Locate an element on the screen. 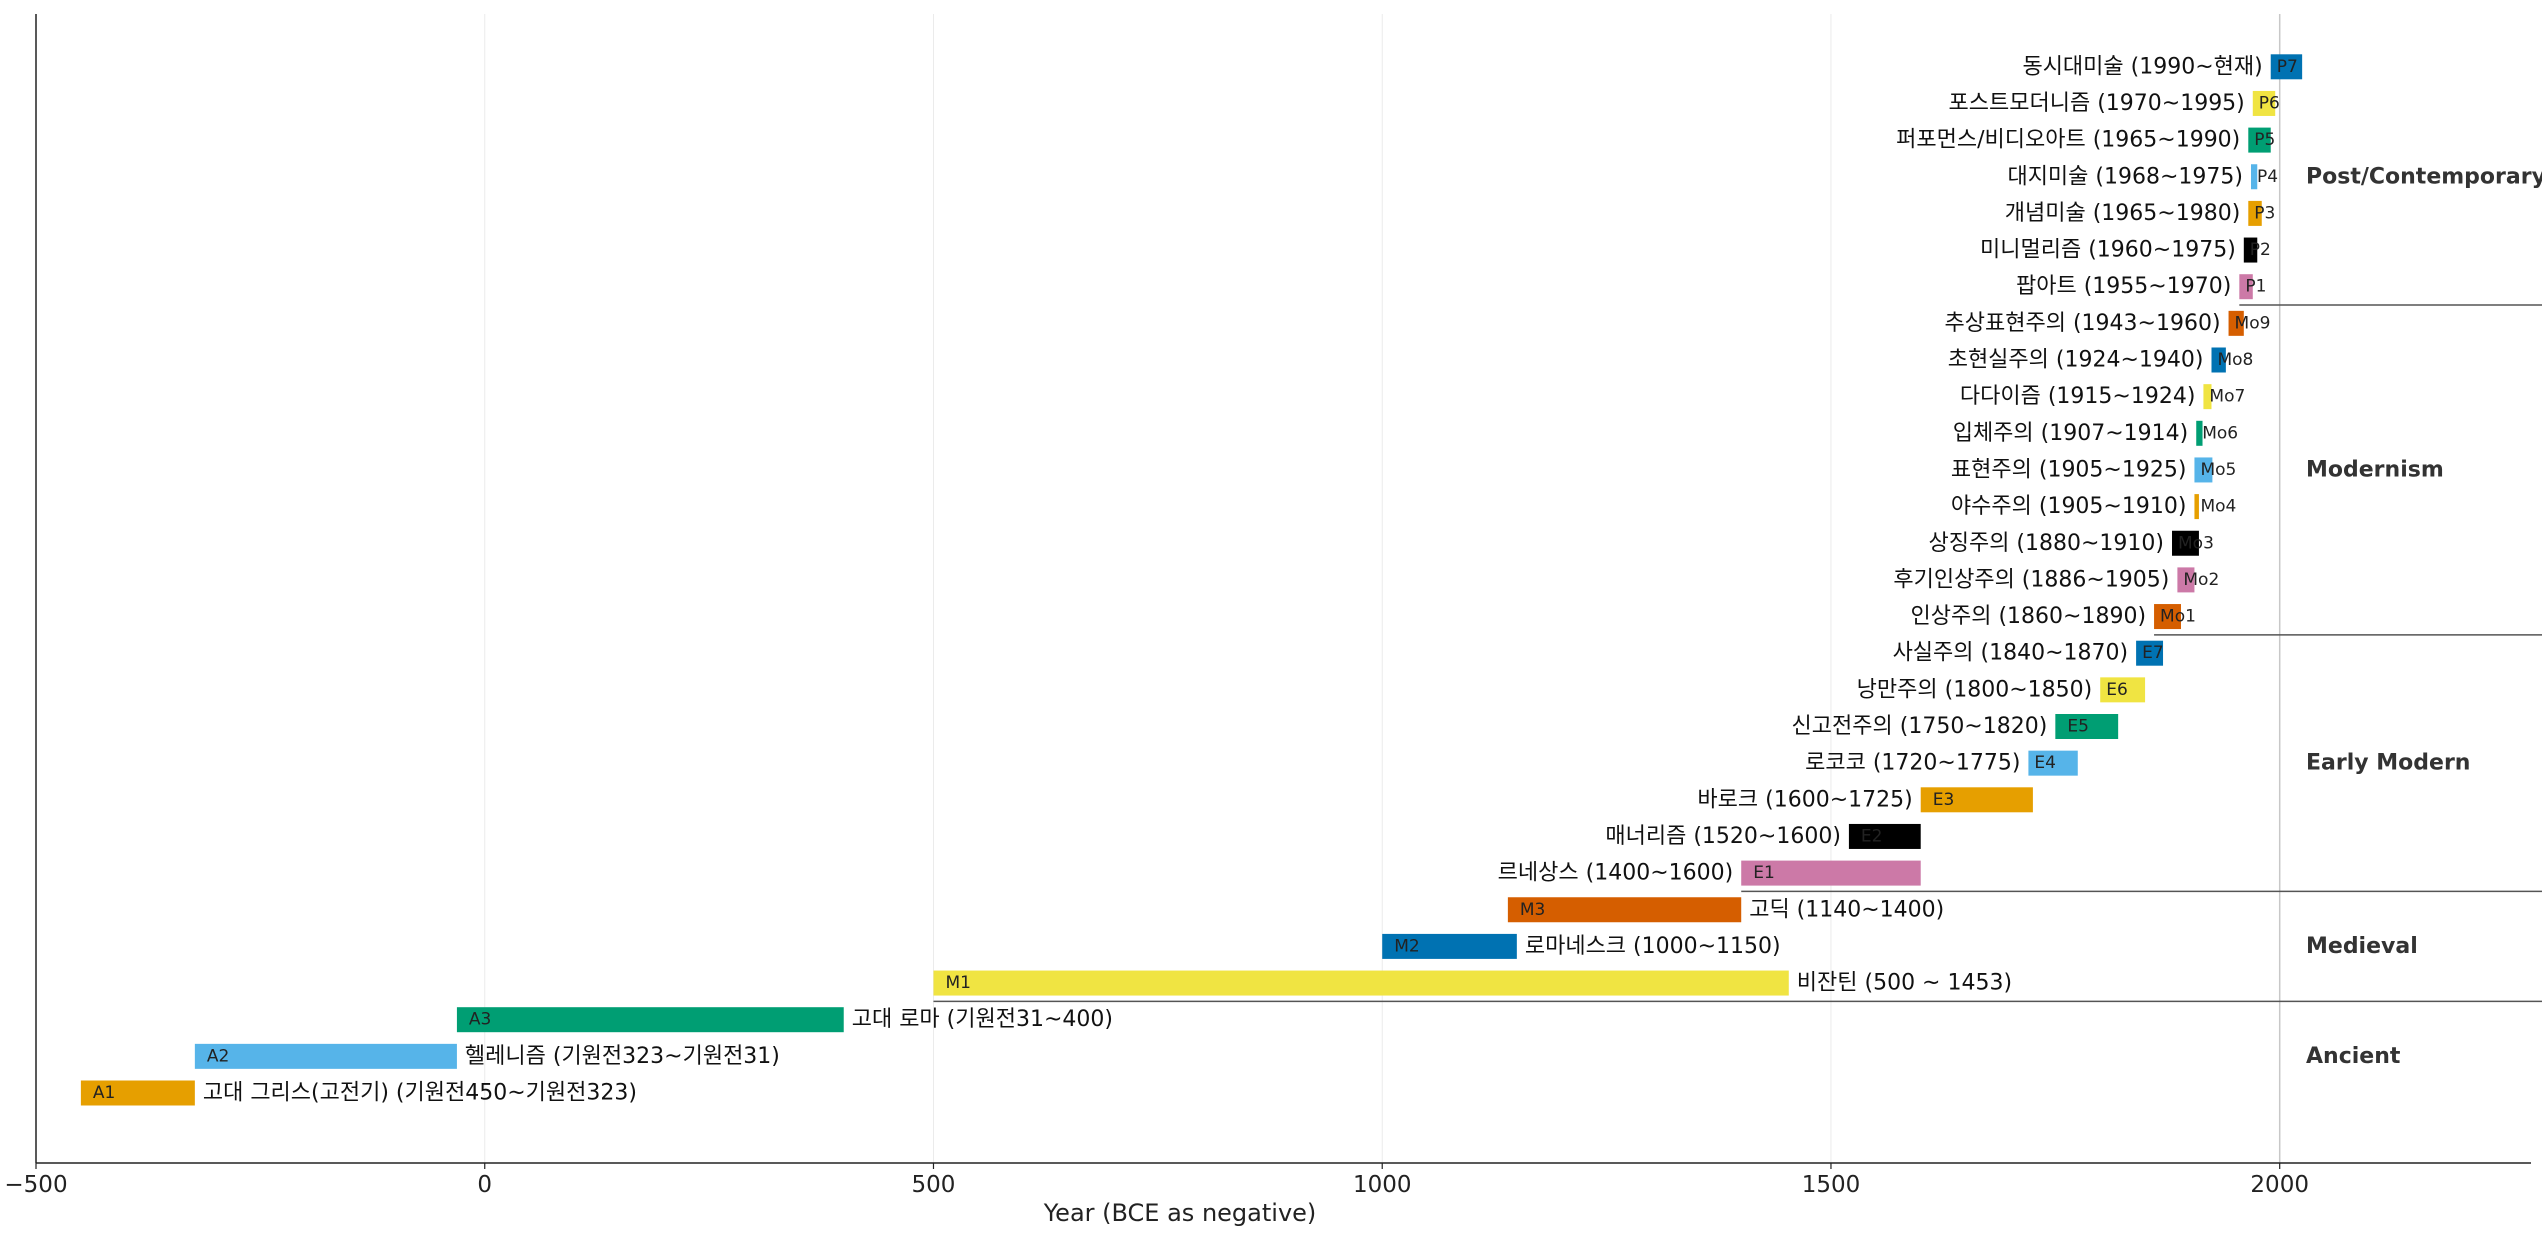 This screenshot has width=2542, height=1239. movement-label: 포스트모더니즘 (1970~1995) is located at coordinates (2097, 103).